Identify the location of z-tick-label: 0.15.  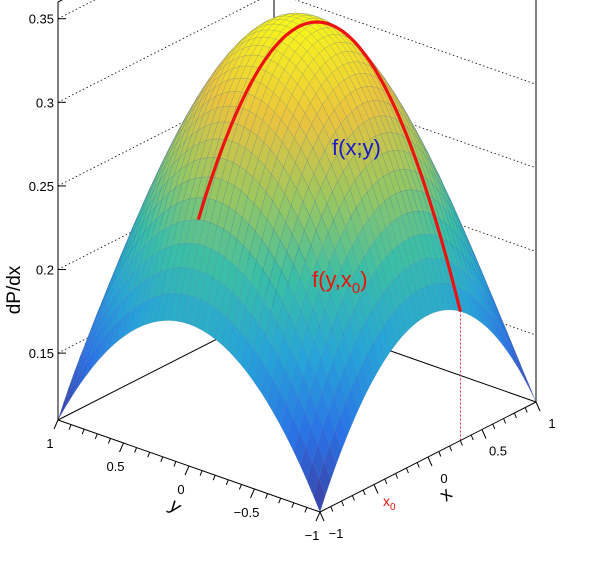
(41, 353).